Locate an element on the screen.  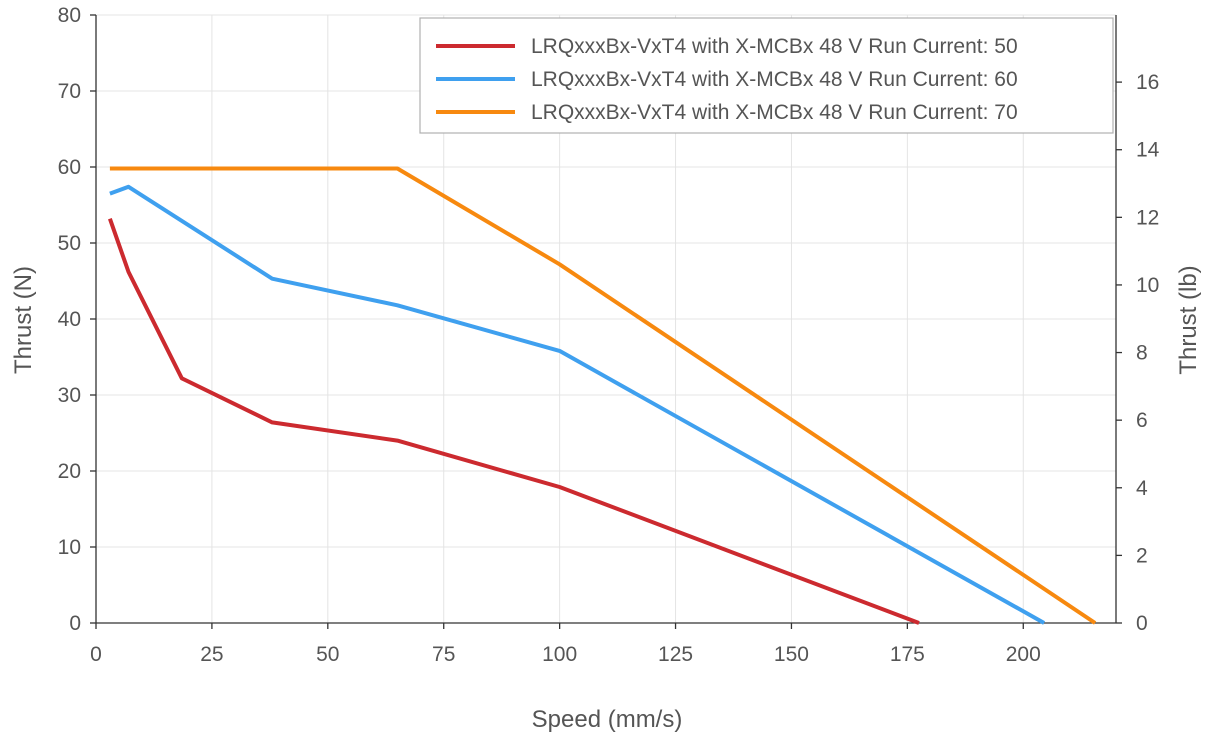
y-tick-label: 70 is located at coordinates (69, 91).